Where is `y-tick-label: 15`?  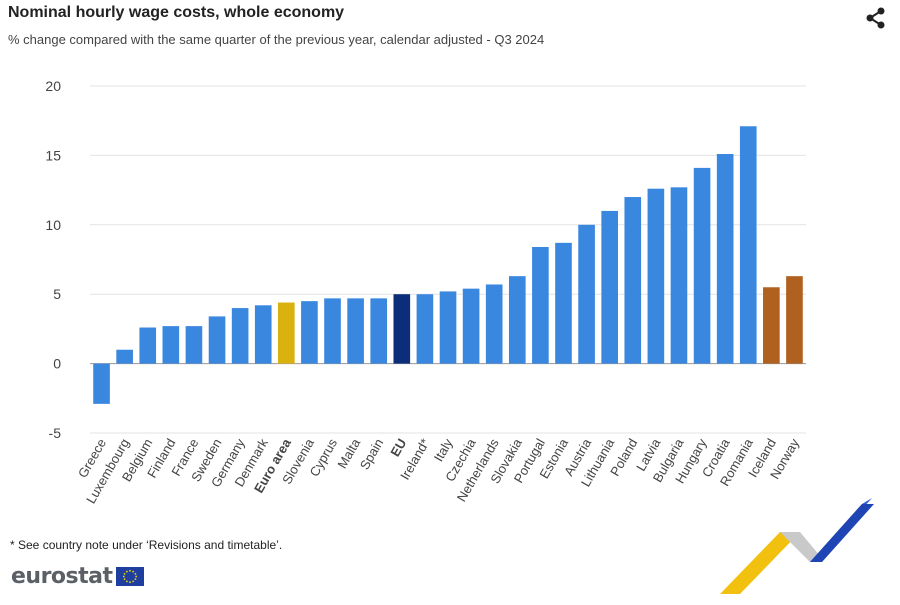
y-tick-label: 15 is located at coordinates (53, 155).